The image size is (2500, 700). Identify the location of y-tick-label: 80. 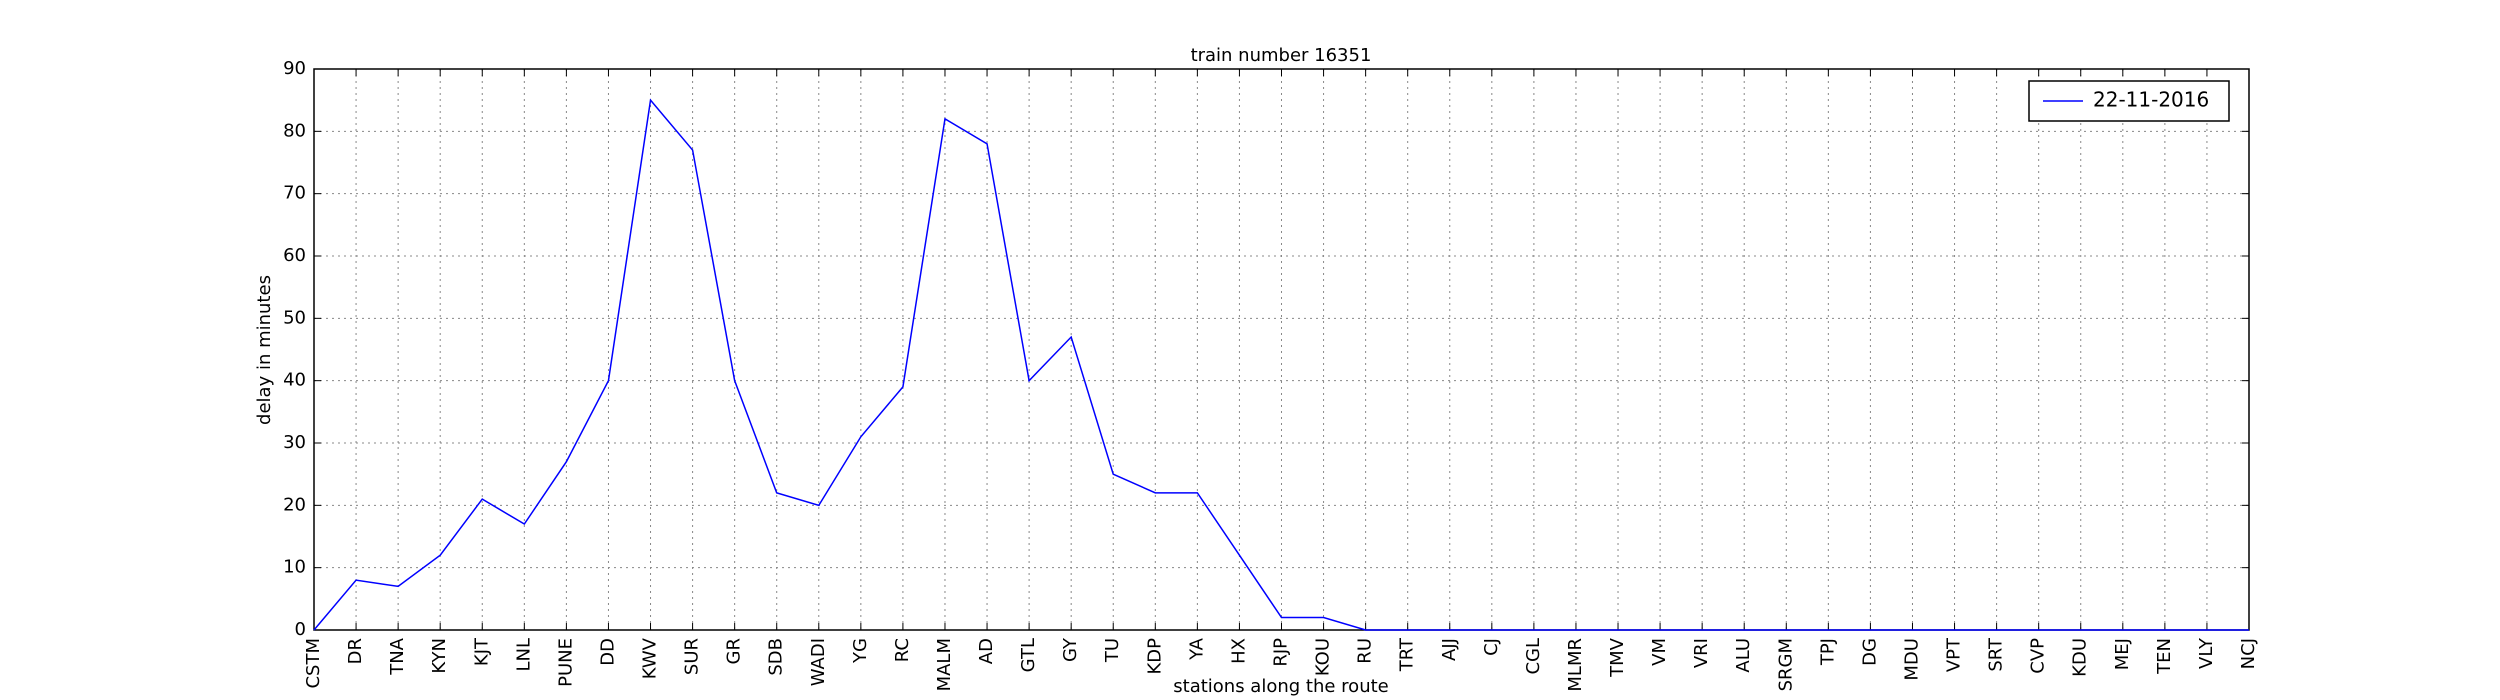
(294, 130).